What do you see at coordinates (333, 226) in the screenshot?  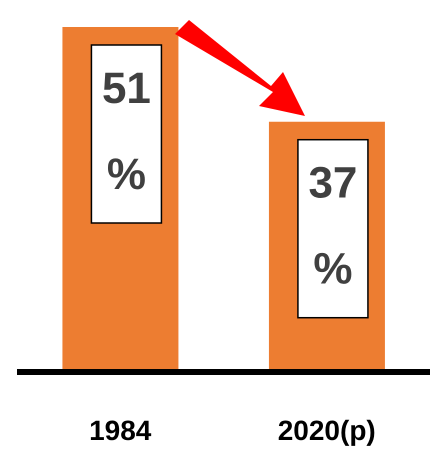 I see `data-label: 37 %` at bounding box center [333, 226].